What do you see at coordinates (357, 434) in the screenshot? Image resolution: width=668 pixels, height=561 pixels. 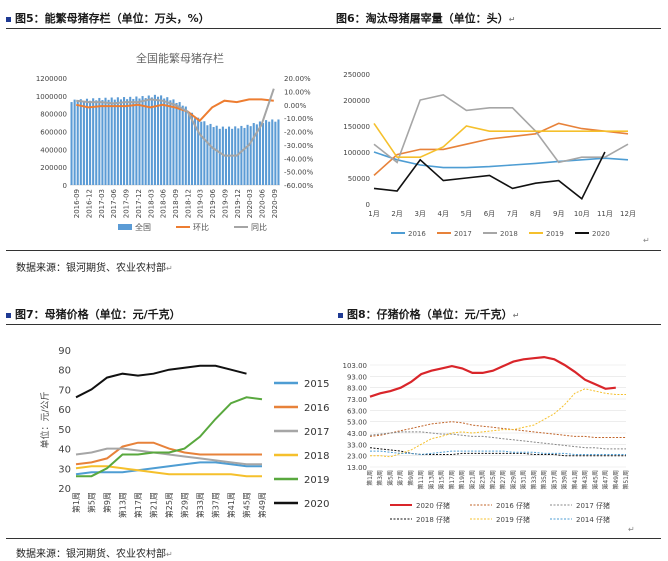 I see `y-tick-label: 43.00` at bounding box center [357, 434].